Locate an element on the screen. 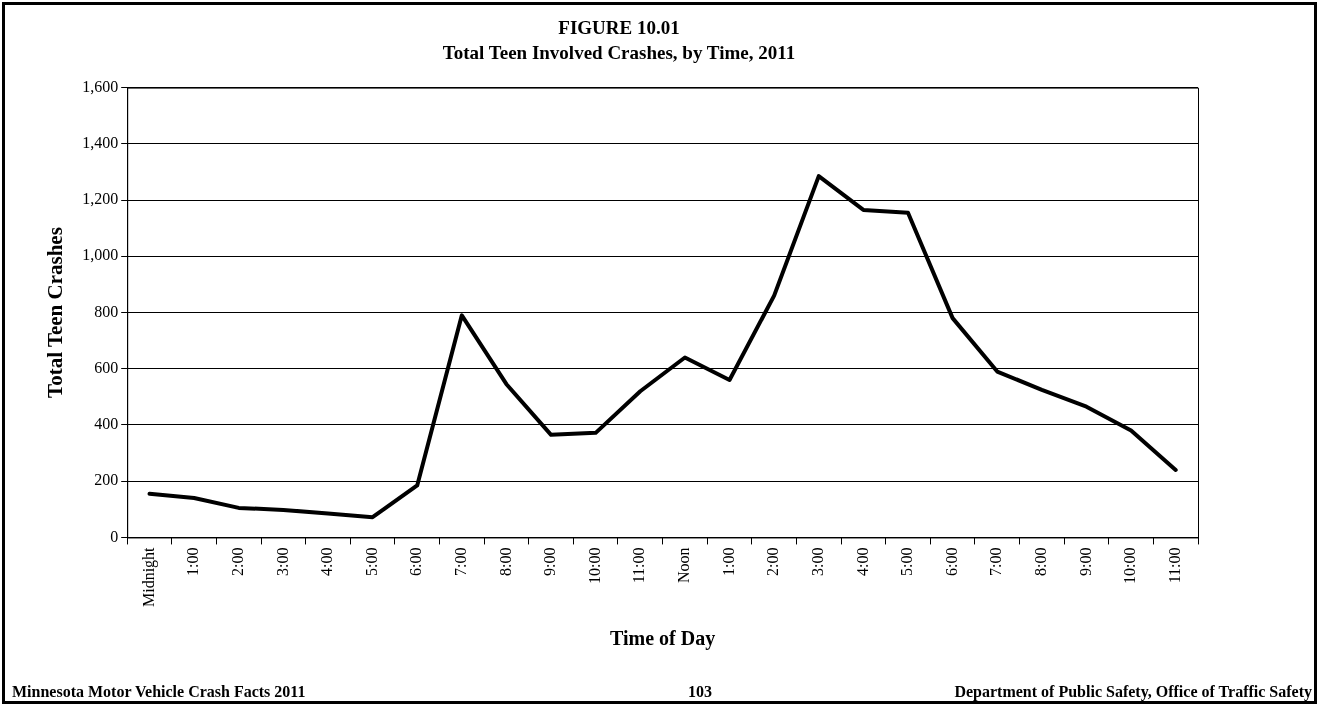 This screenshot has width=1325, height=706. text: 103 is located at coordinates (700, 691).